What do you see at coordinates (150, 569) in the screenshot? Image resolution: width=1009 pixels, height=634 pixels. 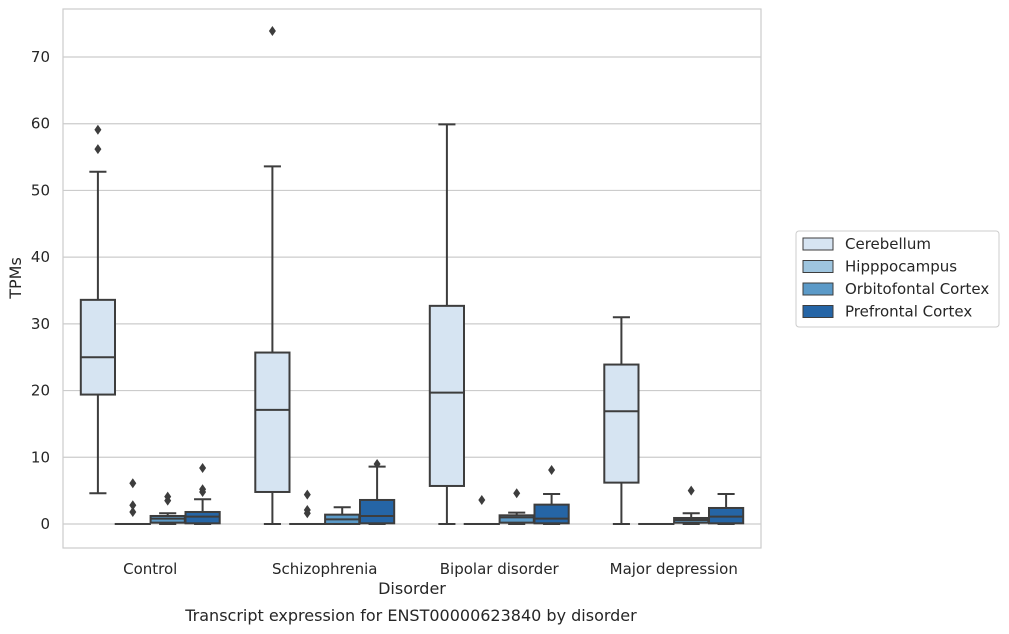 I see `x-tick-label: Control` at bounding box center [150, 569].